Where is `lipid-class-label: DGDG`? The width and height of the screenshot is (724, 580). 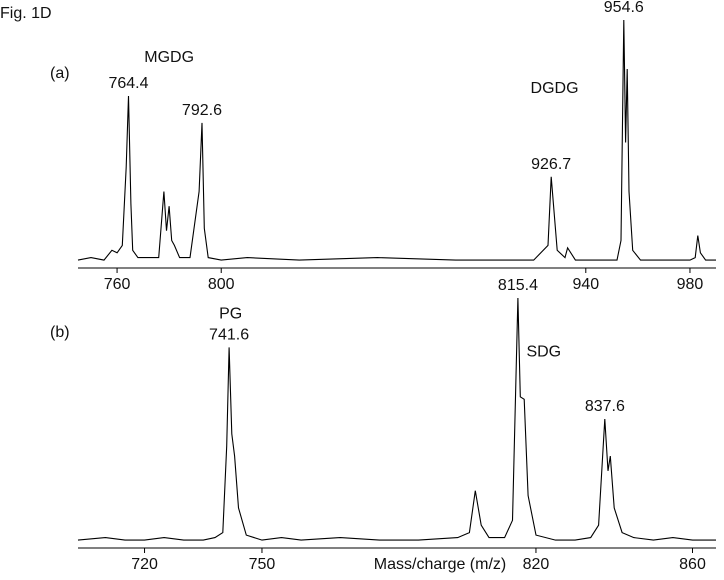
lipid-class-label: DGDG is located at coordinates (555, 88).